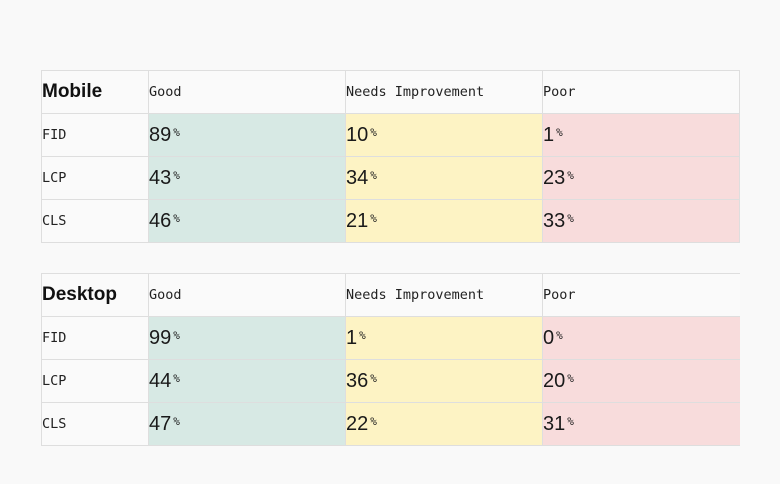  What do you see at coordinates (247, 221) in the screenshot?
I see `good-cell: 46%` at bounding box center [247, 221].